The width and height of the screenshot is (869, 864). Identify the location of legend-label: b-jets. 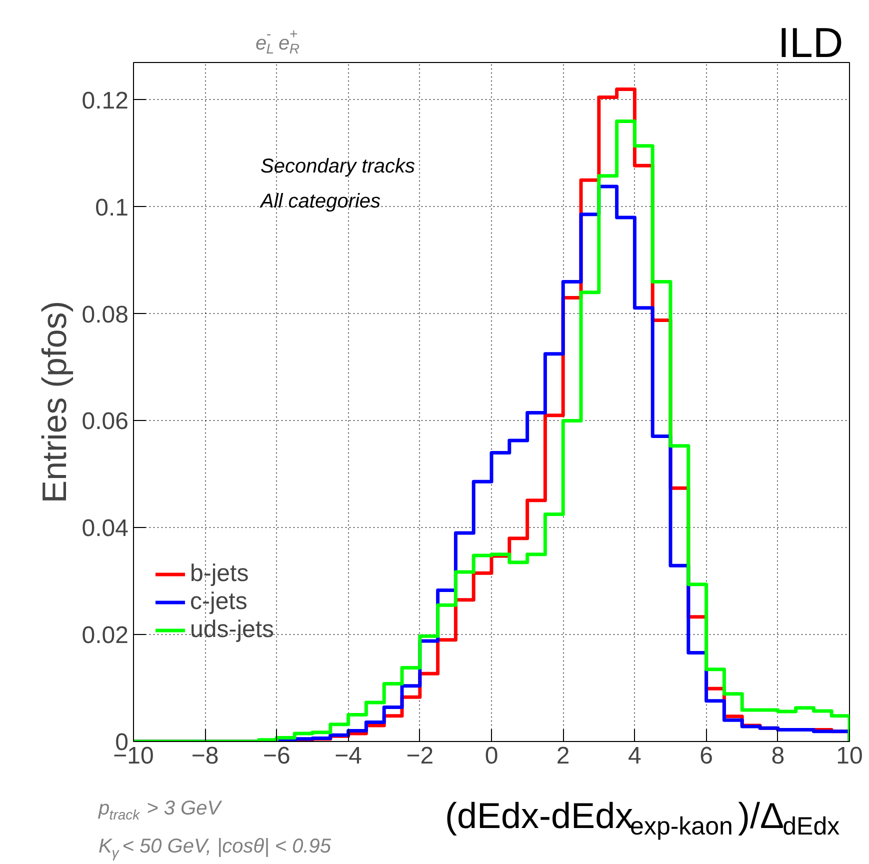
(219, 574).